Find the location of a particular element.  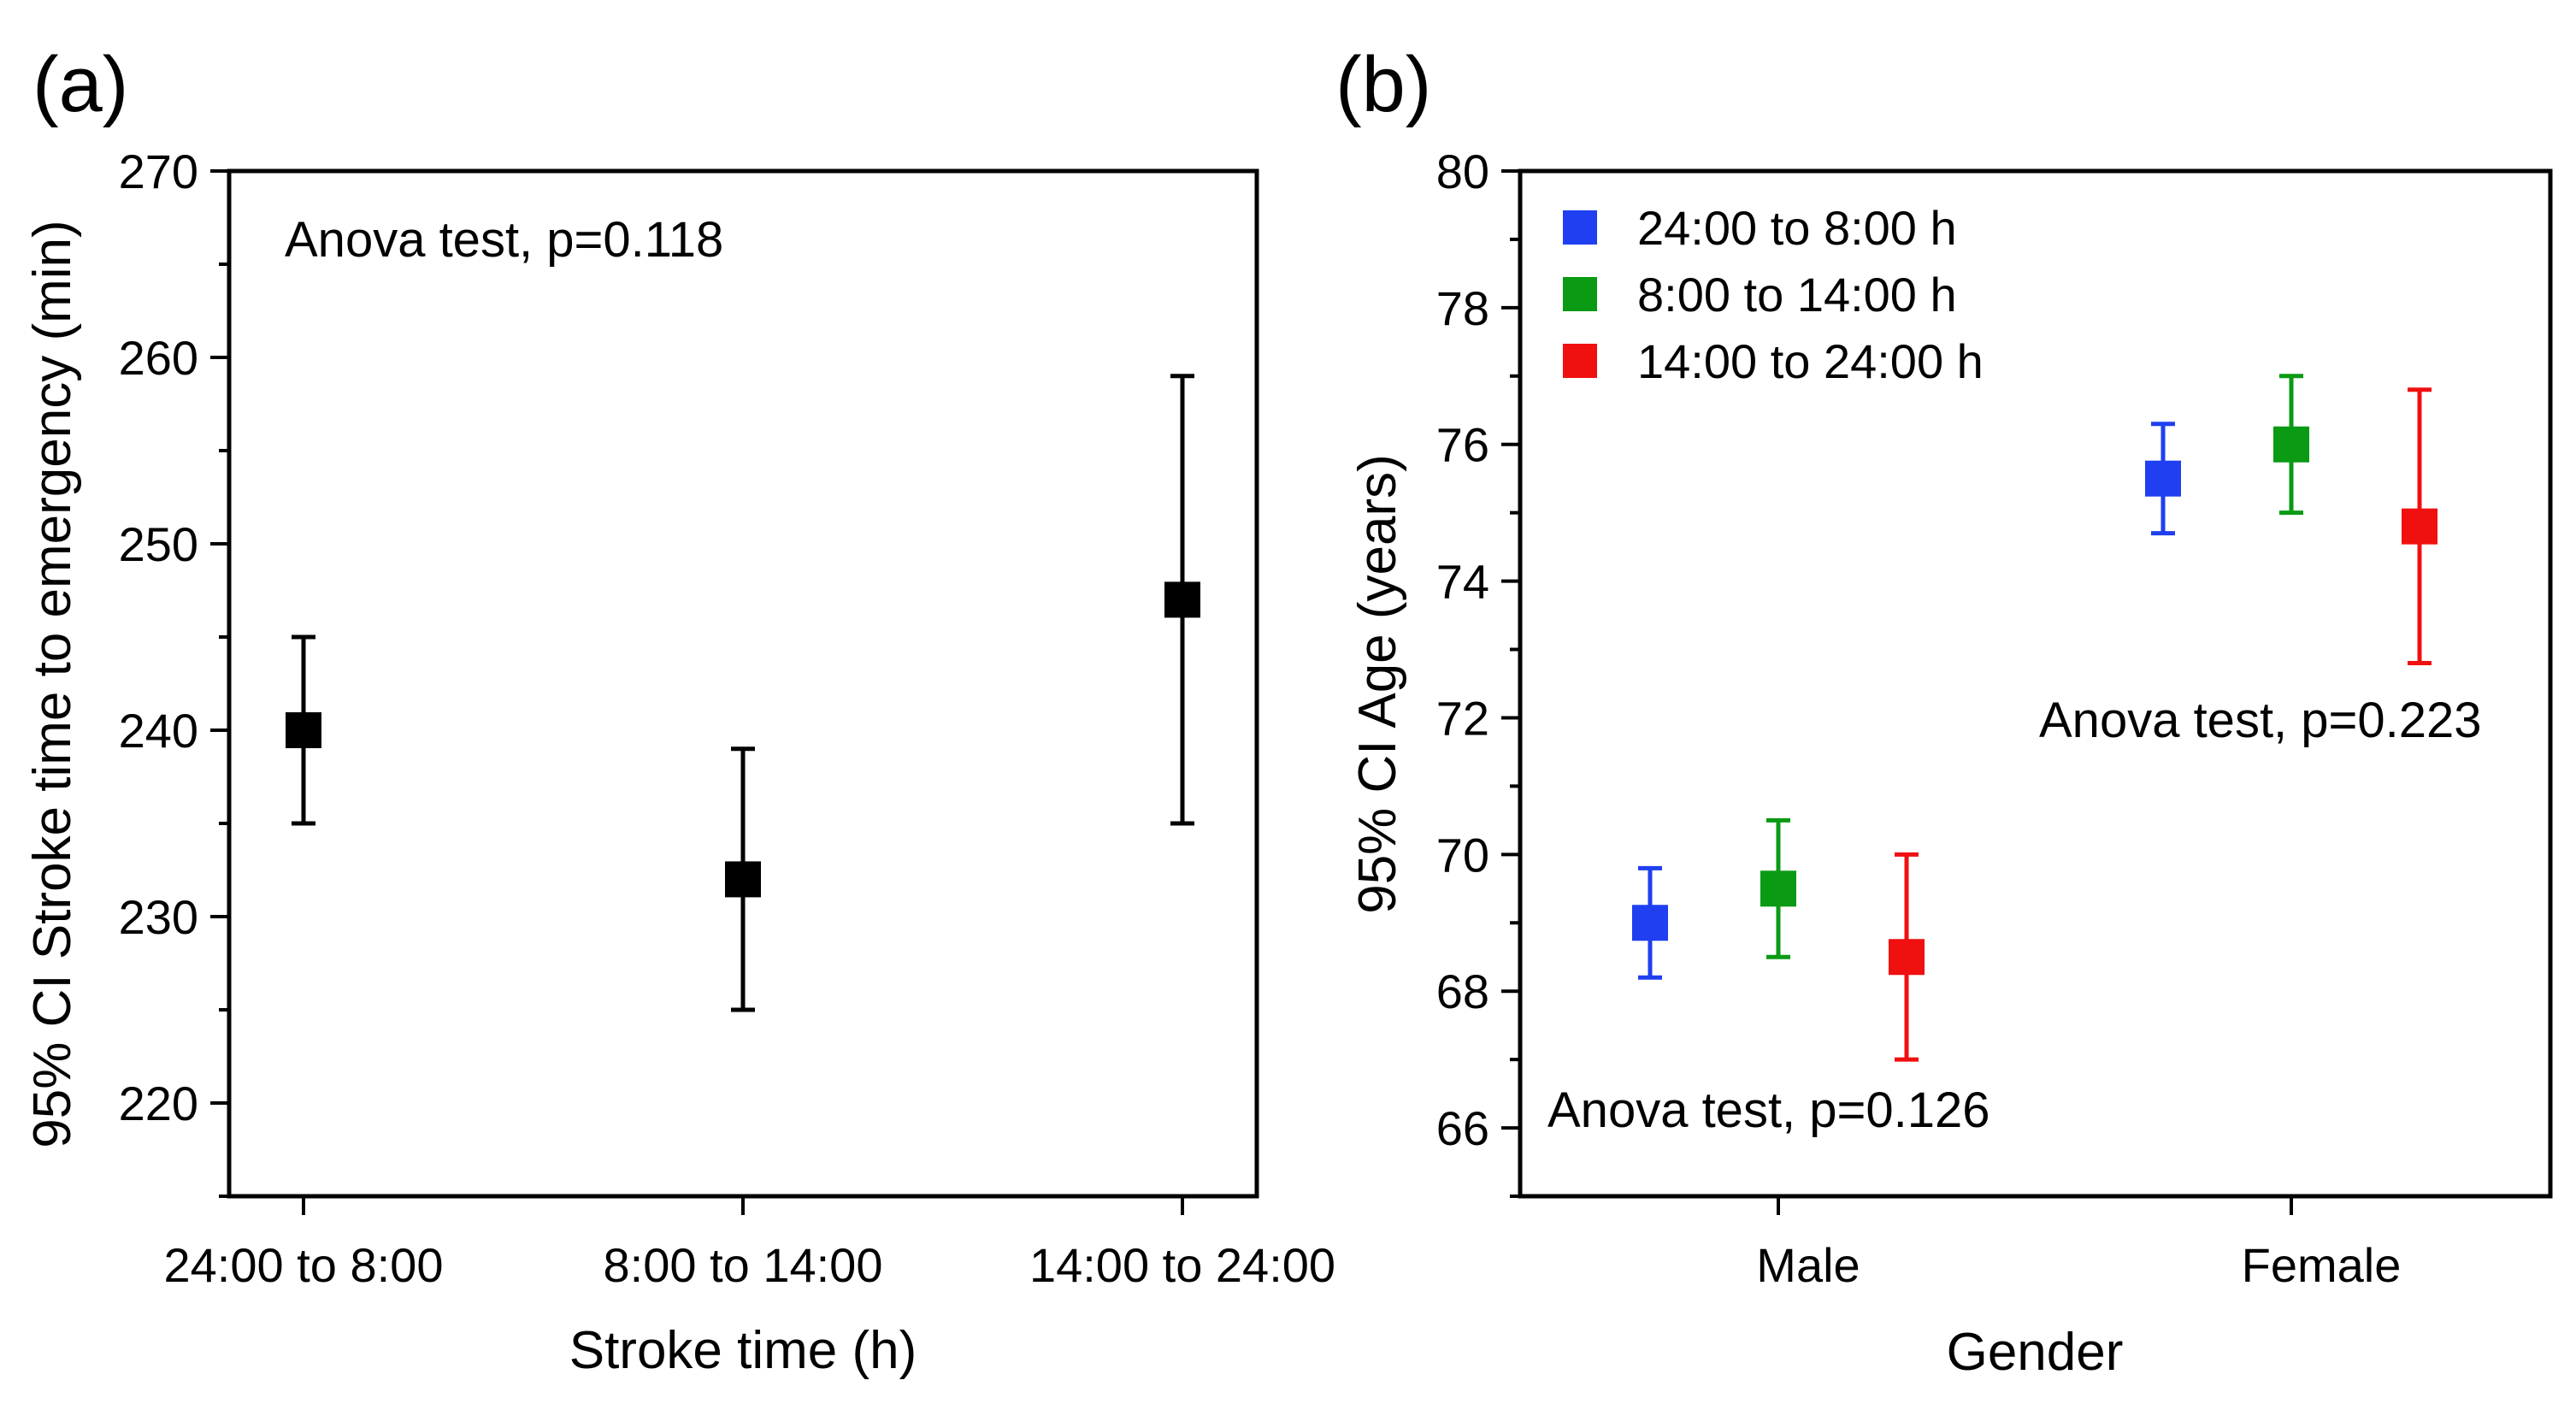

panel-b-label: (b) is located at coordinates (1383, 84).